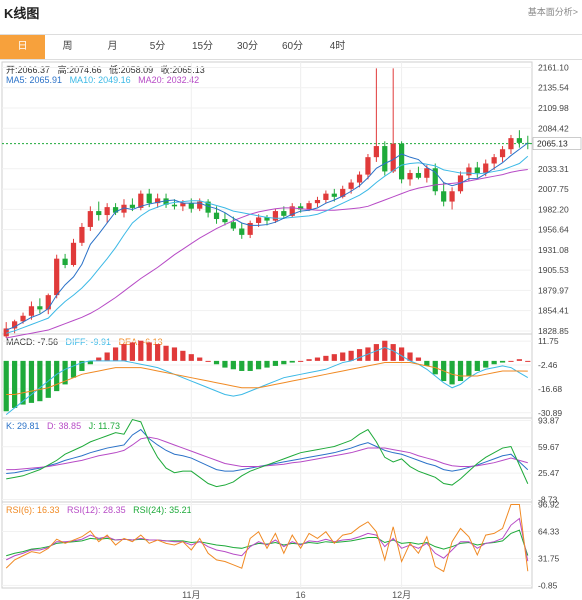 This screenshot has height=600, width=582. Describe the element at coordinates (552, 12) in the screenshot. I see `fundamental-analysis-link: 基本面分析>` at that location.